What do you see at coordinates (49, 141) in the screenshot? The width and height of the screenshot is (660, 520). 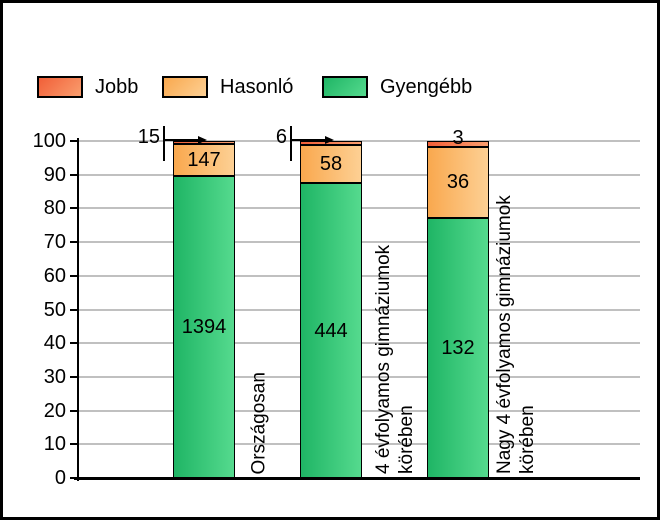 I see `y-tick-label: 100` at bounding box center [49, 141].